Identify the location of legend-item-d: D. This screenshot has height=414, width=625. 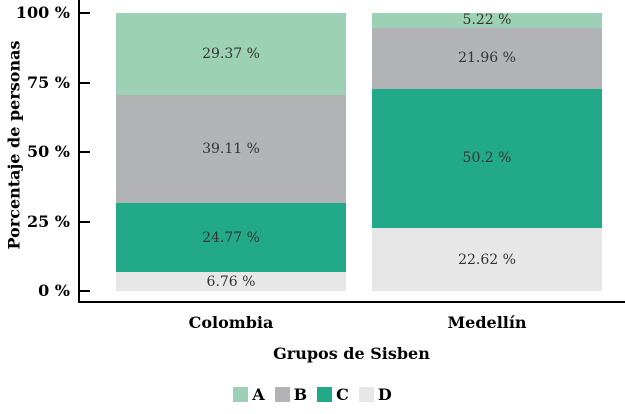
(375, 394).